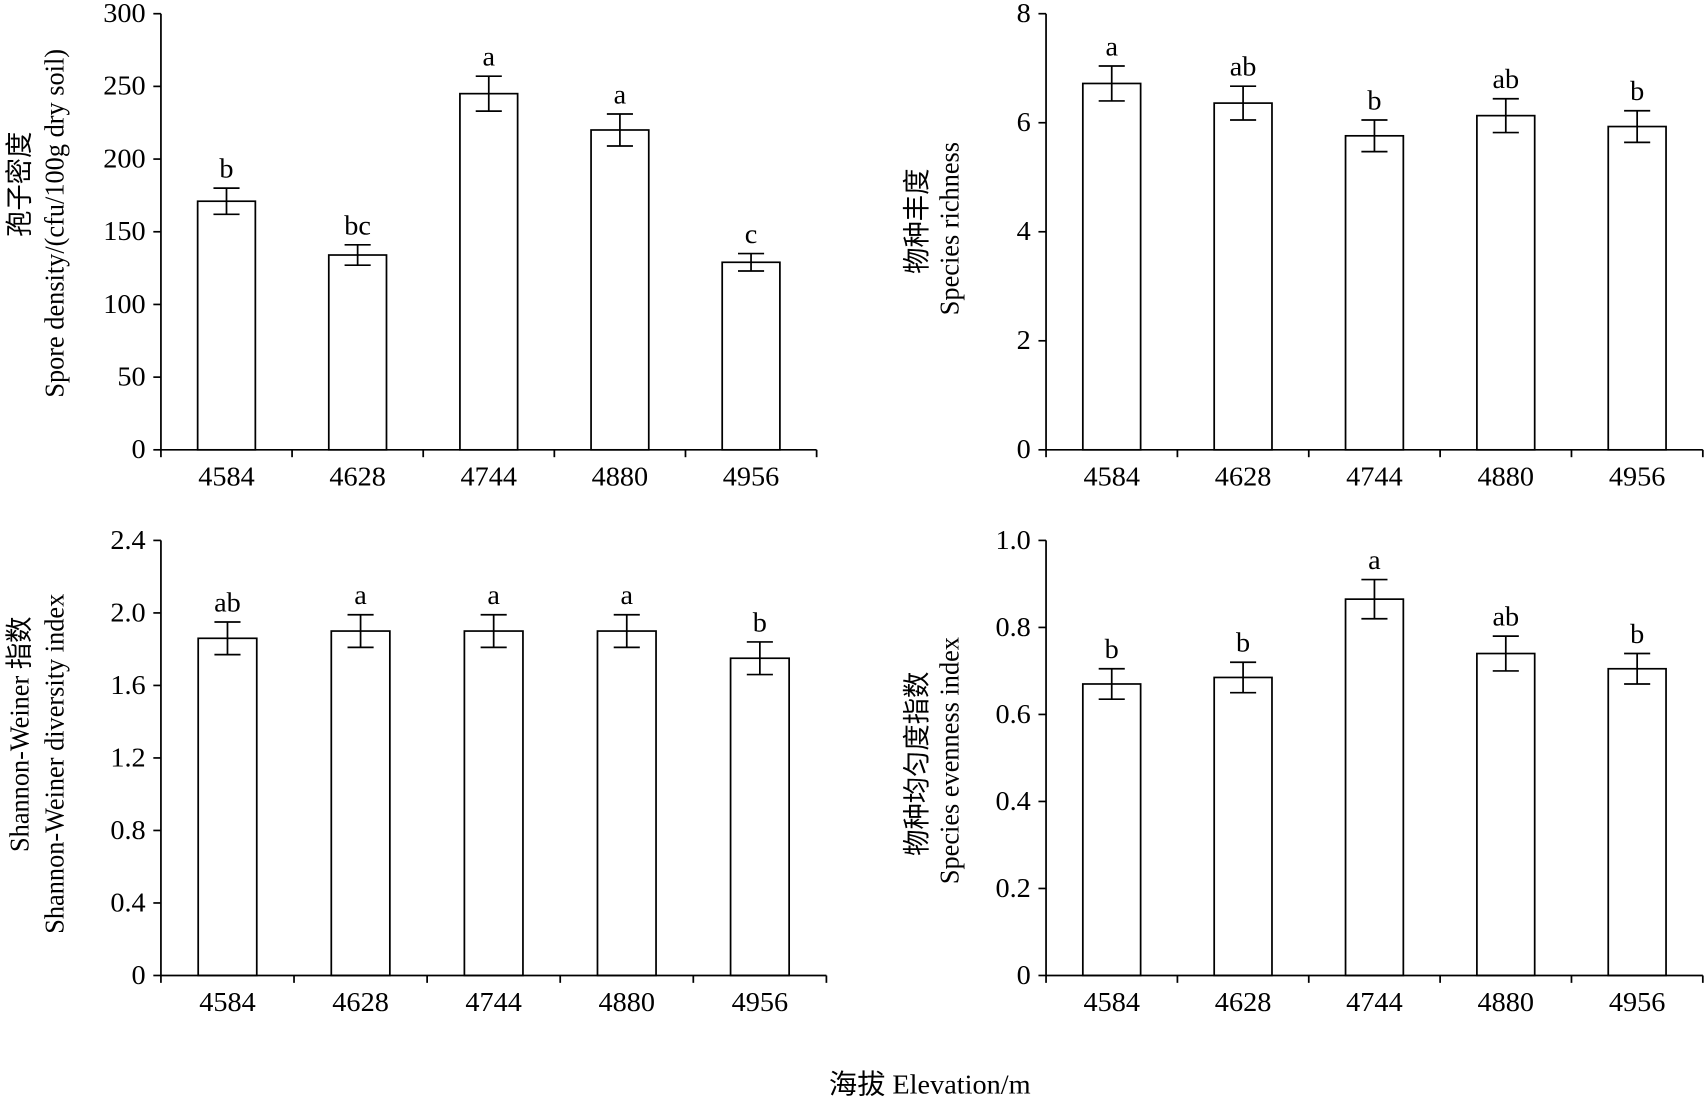 The height and width of the screenshot is (1104, 1705). What do you see at coordinates (19, 734) in the screenshot?
I see `y-axis-label: Shannon-Weiner 指数` at bounding box center [19, 734].